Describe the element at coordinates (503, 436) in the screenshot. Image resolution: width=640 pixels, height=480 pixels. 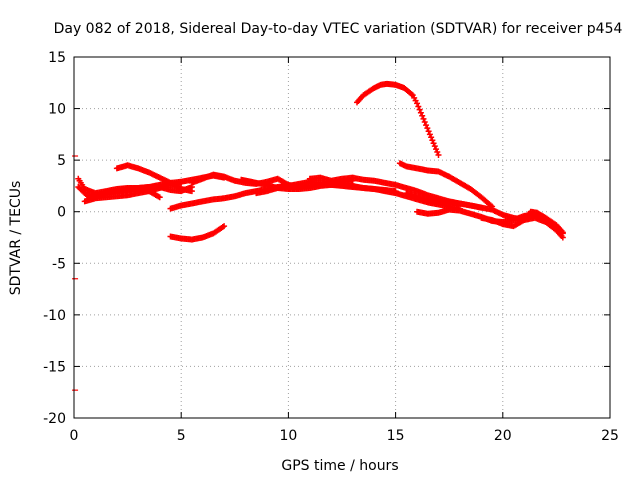
I see `x-tick-label: 20` at that location.